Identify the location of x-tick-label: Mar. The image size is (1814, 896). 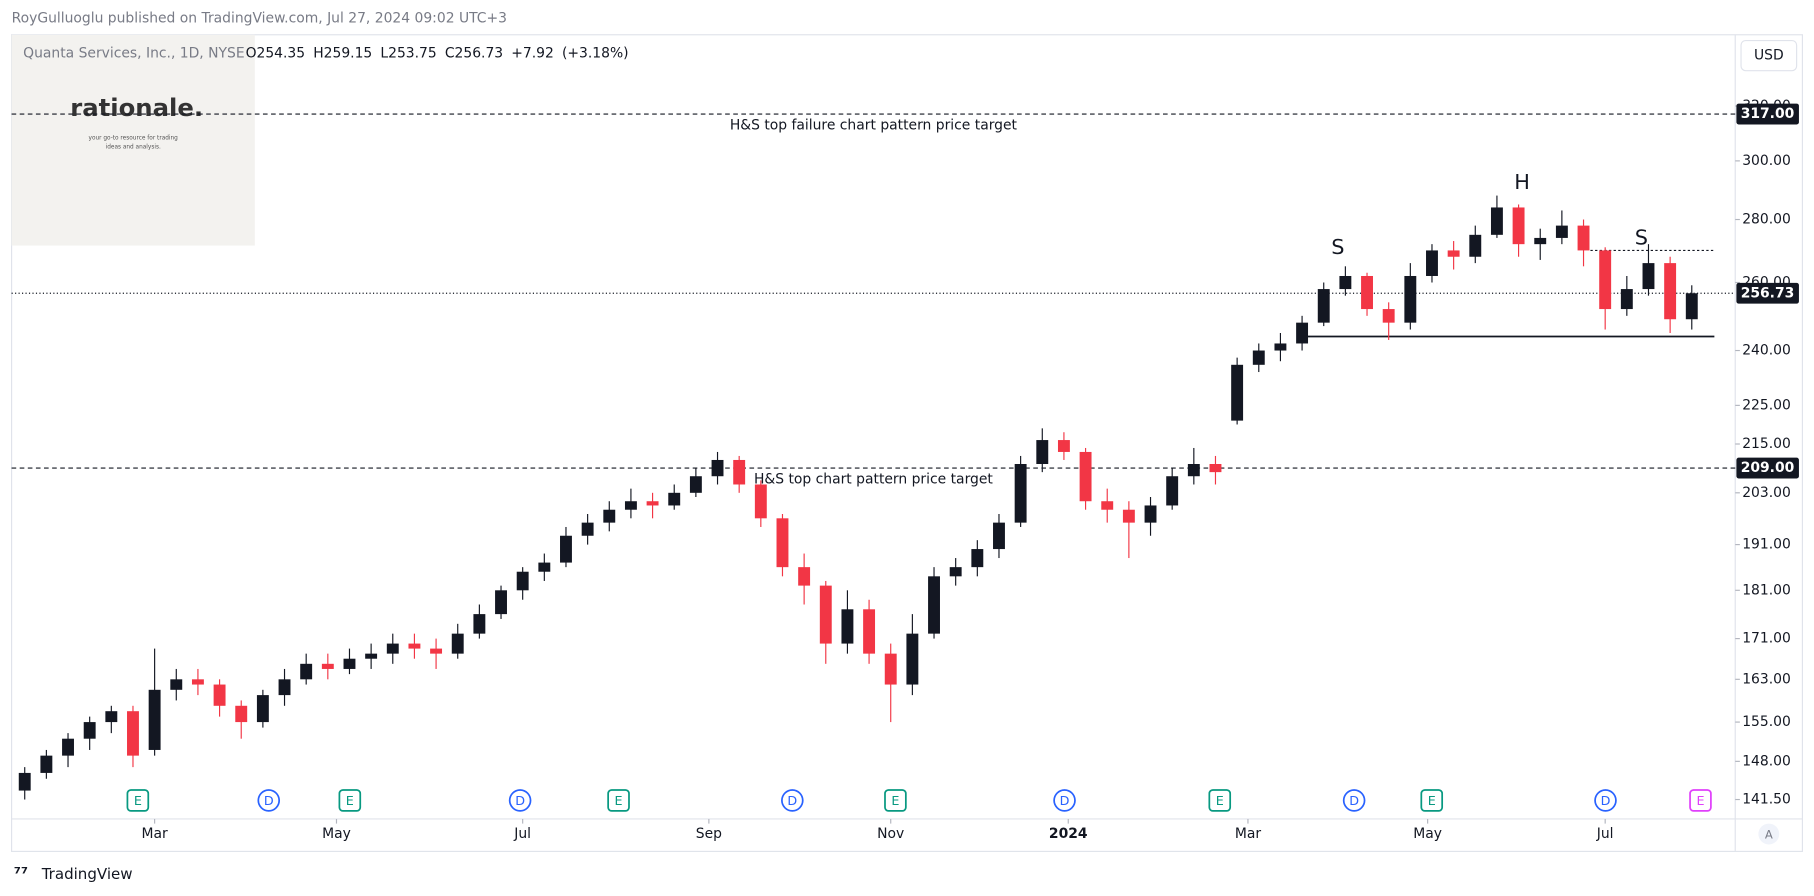
(1248, 834).